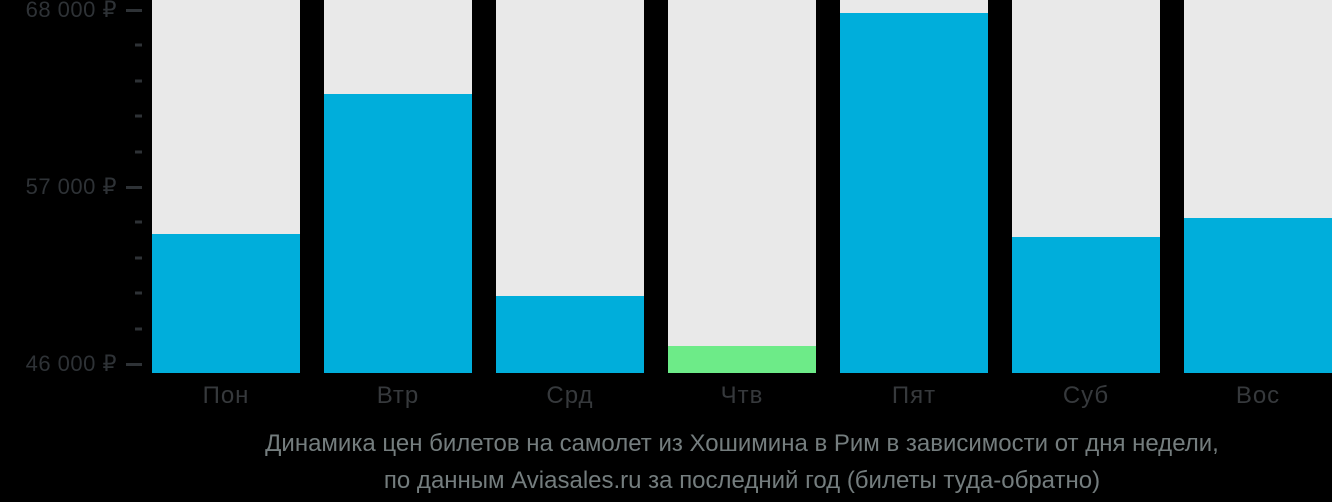  I want to click on y-axis: 46 000 ₽ 57 000 ₽ 68 000 ₽, so click(76, 188).